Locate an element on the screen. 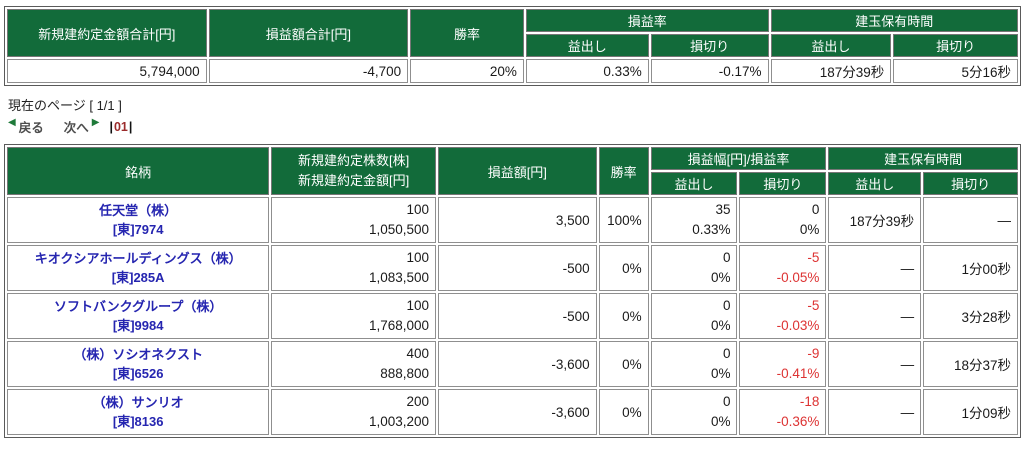 The width and height of the screenshot is (1024, 452). loss-width-value: -9 is located at coordinates (813, 353).